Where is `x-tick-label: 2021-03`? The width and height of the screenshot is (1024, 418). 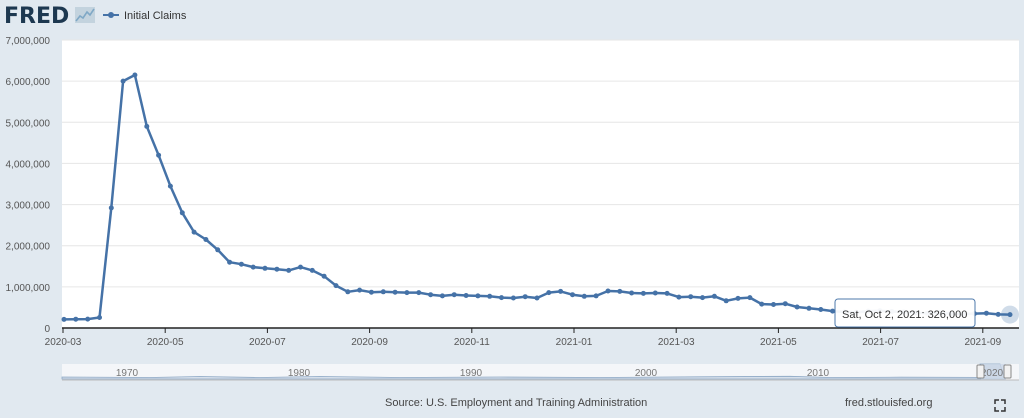 x-tick-label: 2021-03 is located at coordinates (676, 342).